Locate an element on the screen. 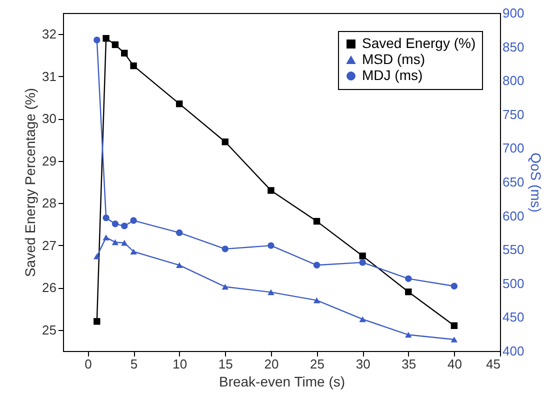  x-tick-label: 45 is located at coordinates (493, 364).